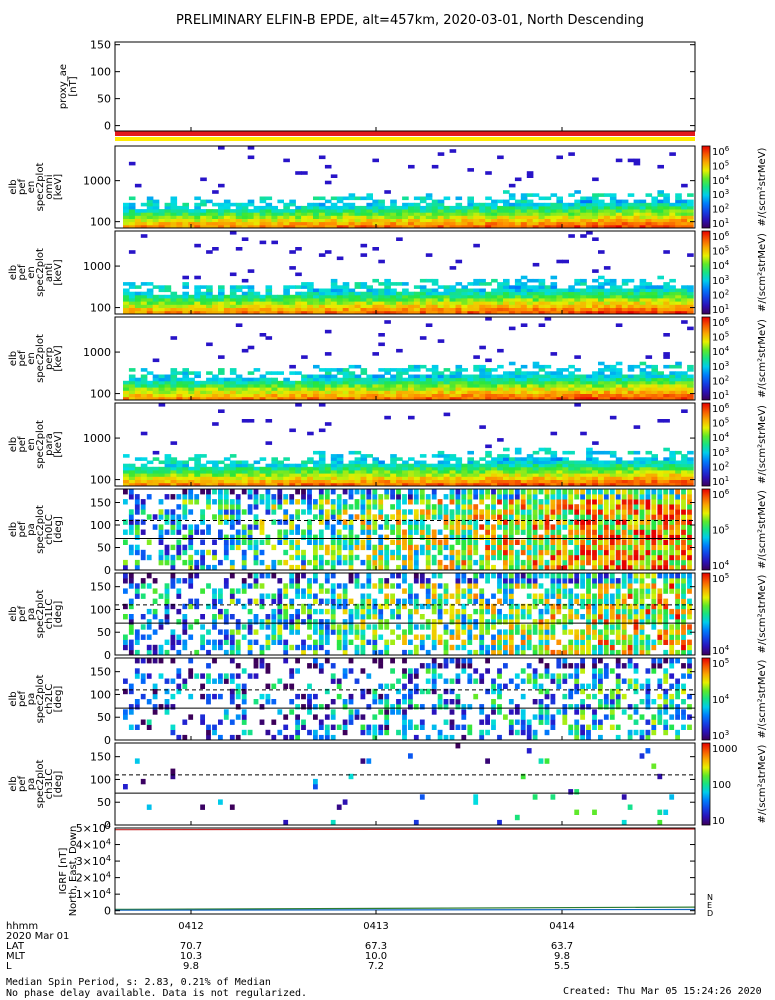 The width and height of the screenshot is (775, 1000). Describe the element at coordinates (721, 265) in the screenshot. I see `colorbar-tick-label: 104` at that location.